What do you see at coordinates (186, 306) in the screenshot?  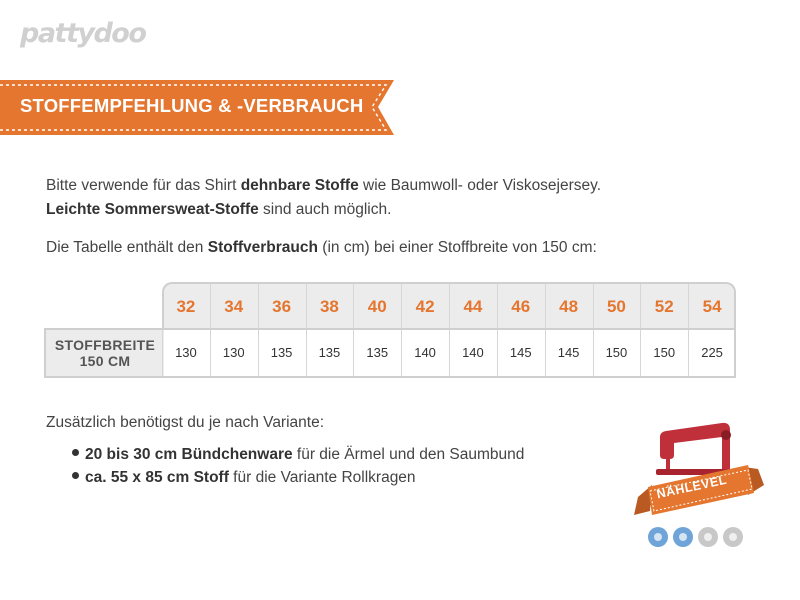 I see `size-header-cell: 32` at bounding box center [186, 306].